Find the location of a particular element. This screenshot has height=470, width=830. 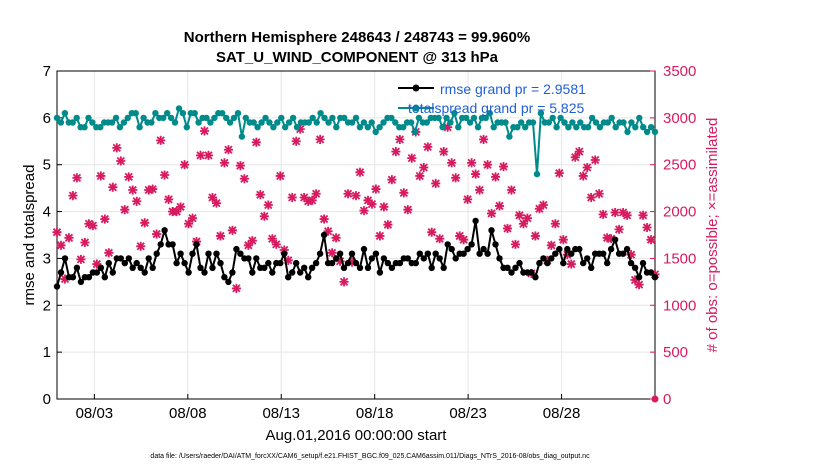

legend-rmse-marker is located at coordinates (416, 88).